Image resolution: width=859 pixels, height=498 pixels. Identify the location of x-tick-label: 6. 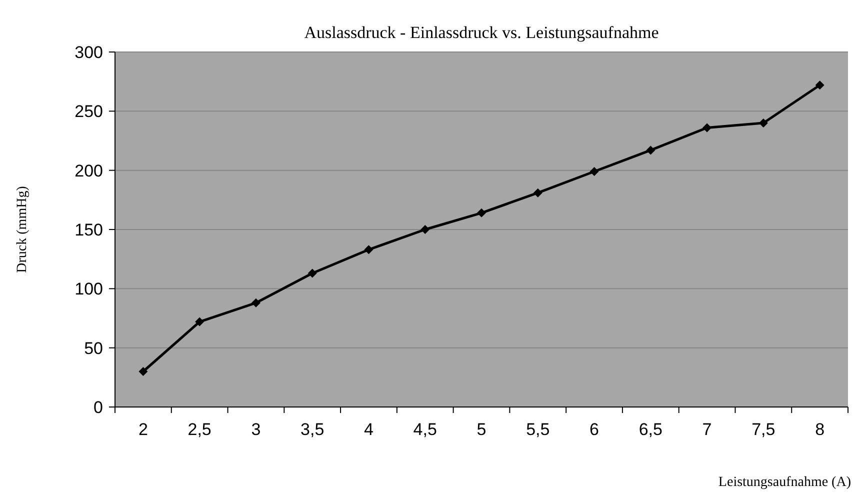
(595, 429).